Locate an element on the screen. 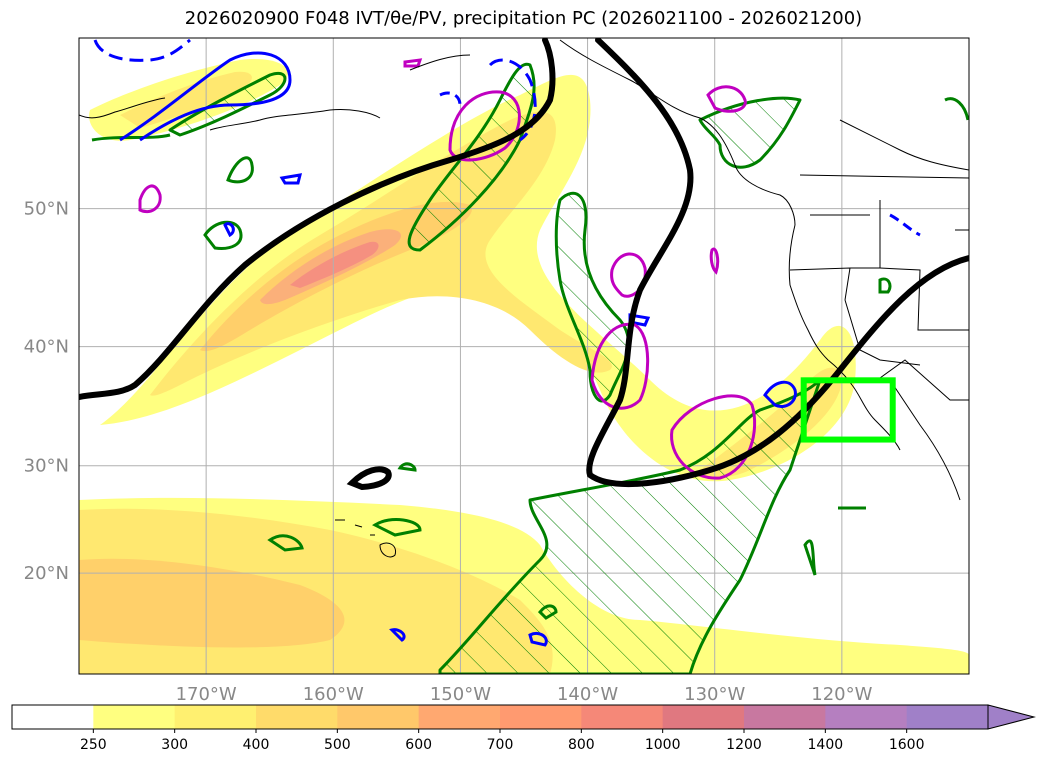 The image size is (1047, 767). precip-region-bc is located at coordinates (750, 132).